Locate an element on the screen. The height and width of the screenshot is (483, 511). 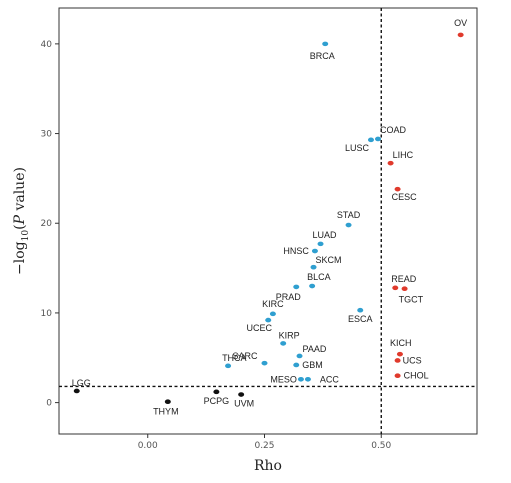
label-kich: KICH is located at coordinates (401, 343).